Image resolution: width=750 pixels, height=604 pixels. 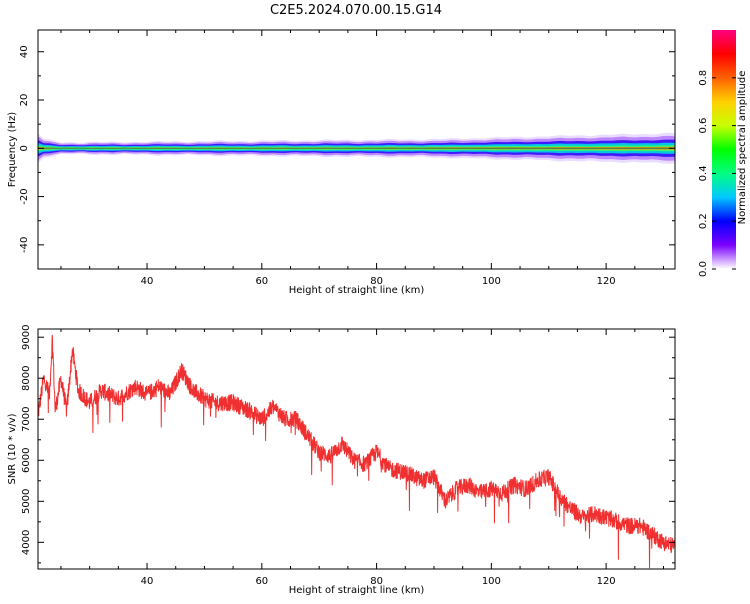 What do you see at coordinates (24, 245) in the screenshot?
I see `y-tick-label: -40` at bounding box center [24, 245].